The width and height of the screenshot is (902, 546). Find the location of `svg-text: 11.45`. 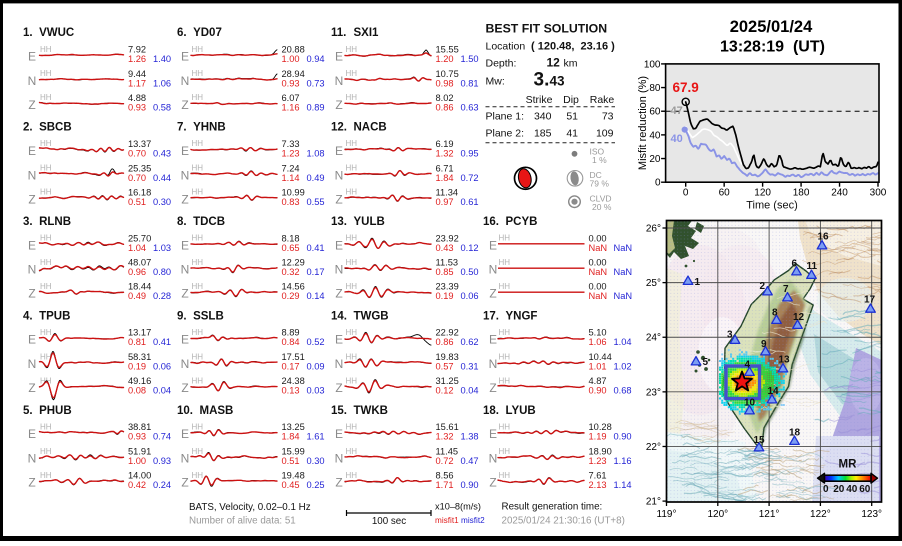

svg-text: 11.45 is located at coordinates (447, 452).